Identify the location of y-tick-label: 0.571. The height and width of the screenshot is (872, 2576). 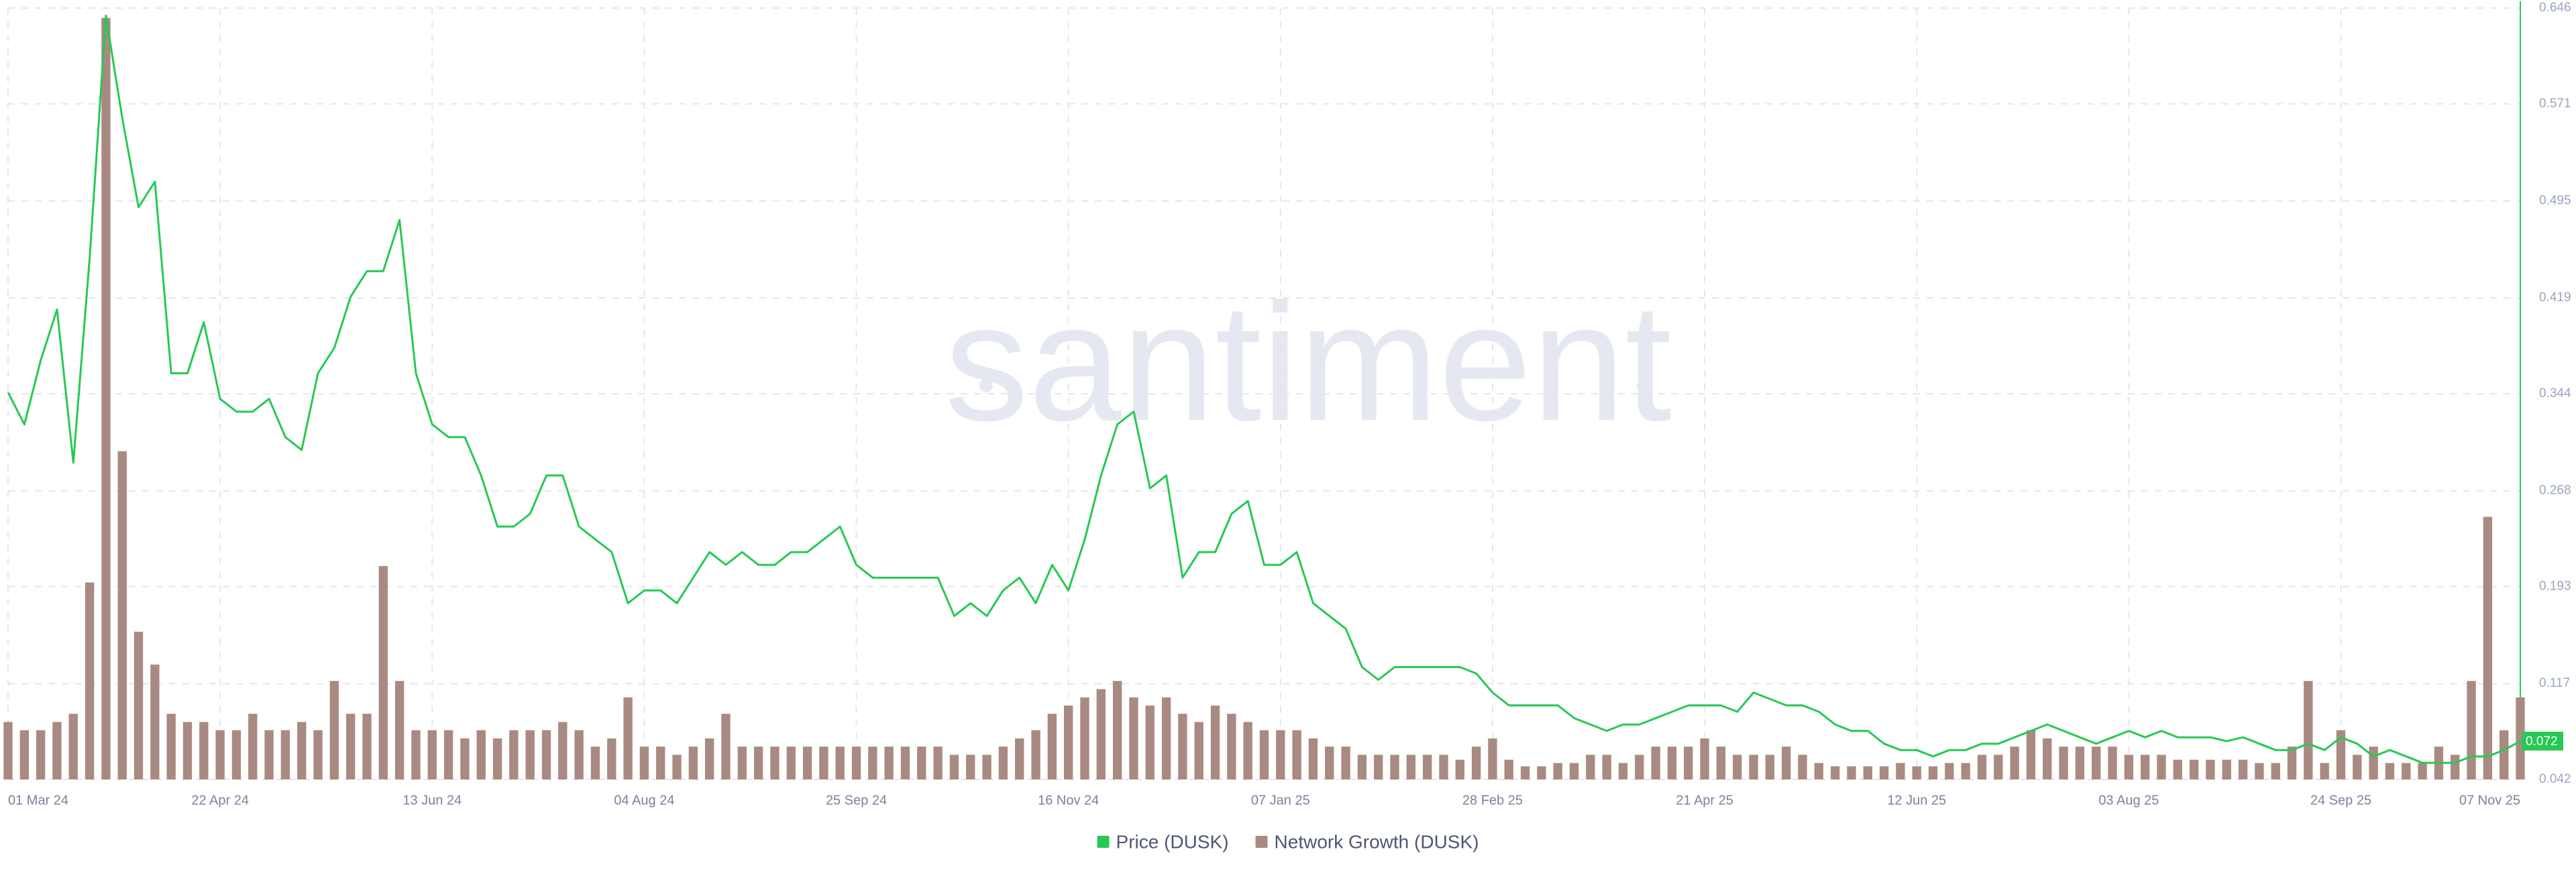
(2555, 104).